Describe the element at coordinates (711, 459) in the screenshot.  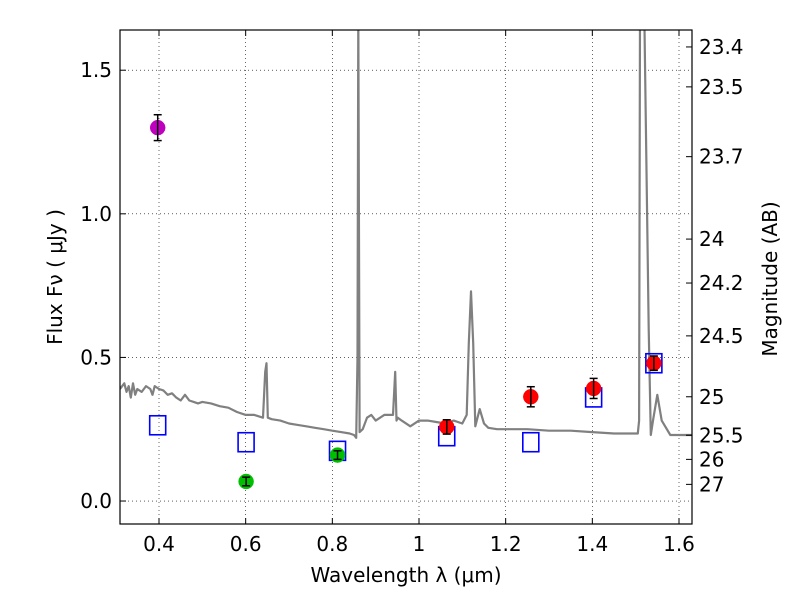
I see `magnitude-tick-label: 26` at that location.